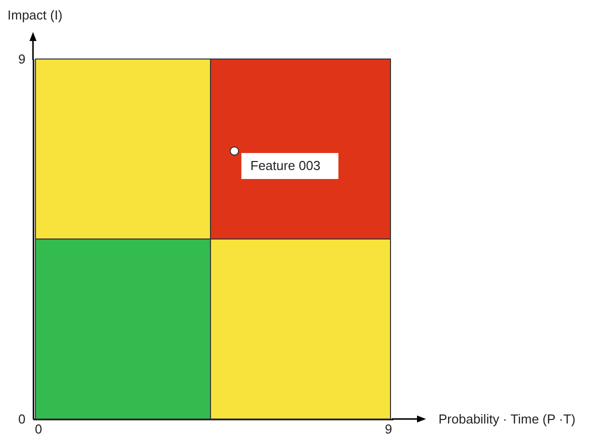 This screenshot has height=439, width=591. Describe the element at coordinates (35, 15) in the screenshot. I see `y-axis-title: Impact (I)` at that location.